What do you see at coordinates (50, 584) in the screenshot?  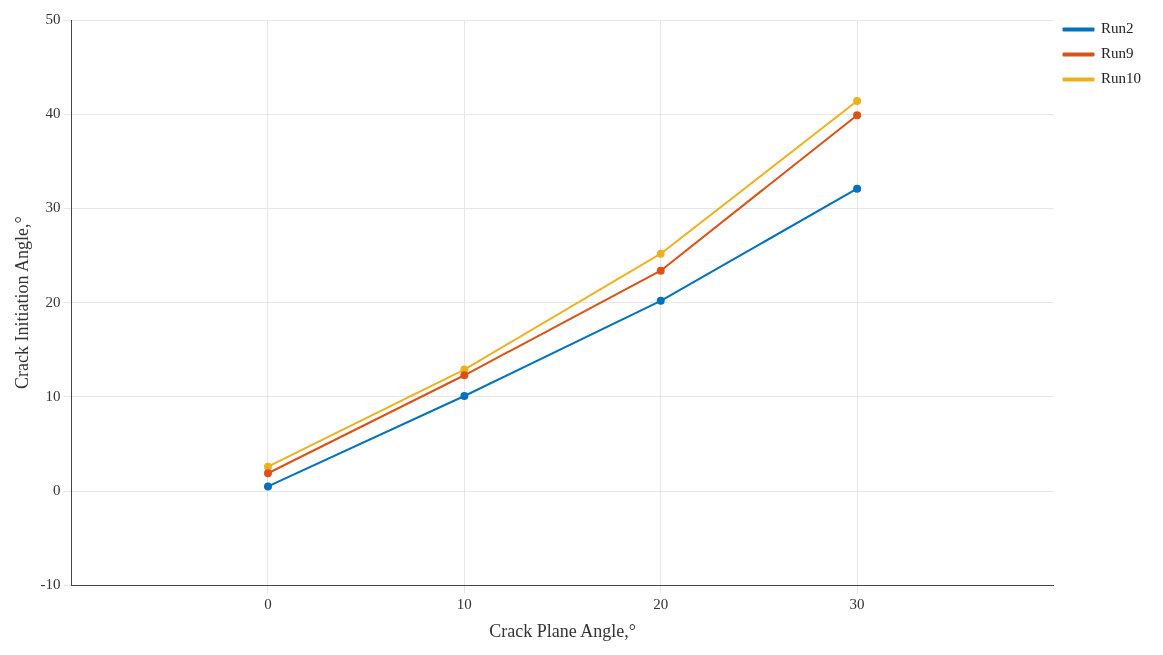 I see `y-tick-label: -10` at bounding box center [50, 584].